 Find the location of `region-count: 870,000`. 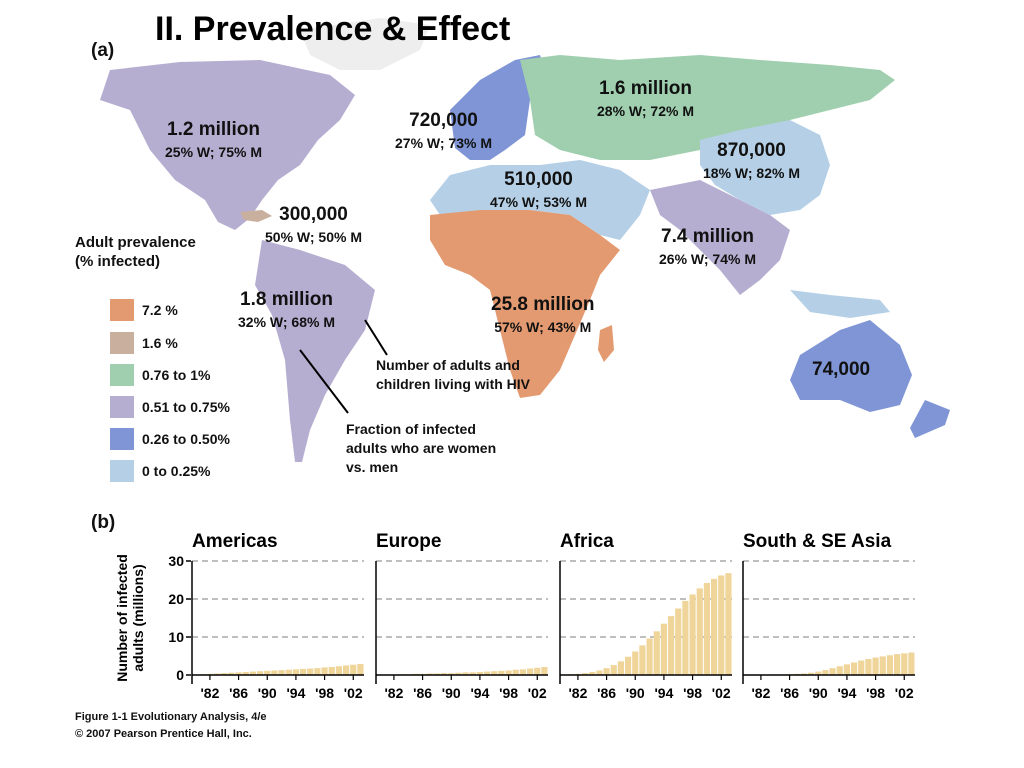

region-count: 870,000 is located at coordinates (751, 150).